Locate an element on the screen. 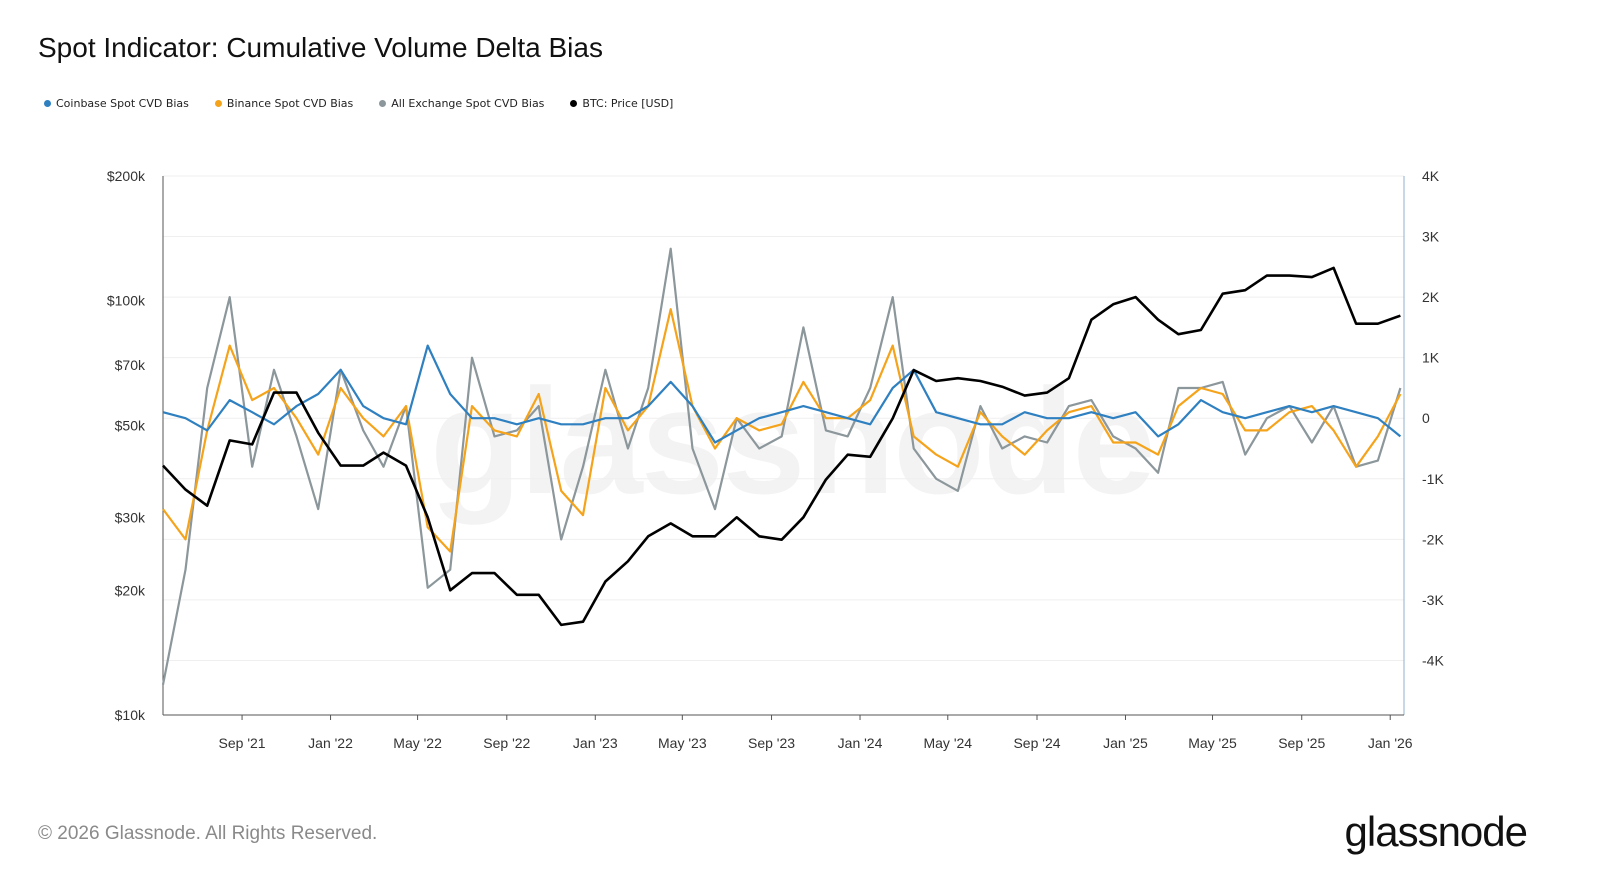 This screenshot has width=1597, height=895. x-tick-label: May '24 is located at coordinates (947, 743).